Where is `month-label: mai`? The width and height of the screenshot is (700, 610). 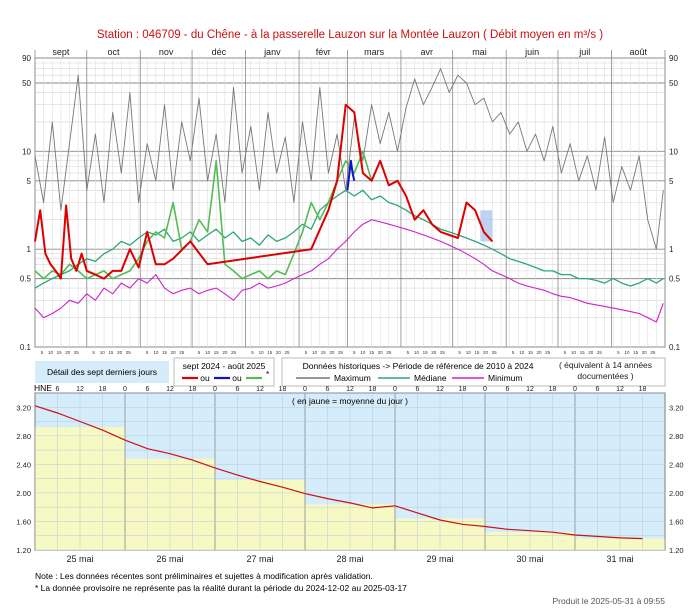
month-label: mai is located at coordinates (479, 52).